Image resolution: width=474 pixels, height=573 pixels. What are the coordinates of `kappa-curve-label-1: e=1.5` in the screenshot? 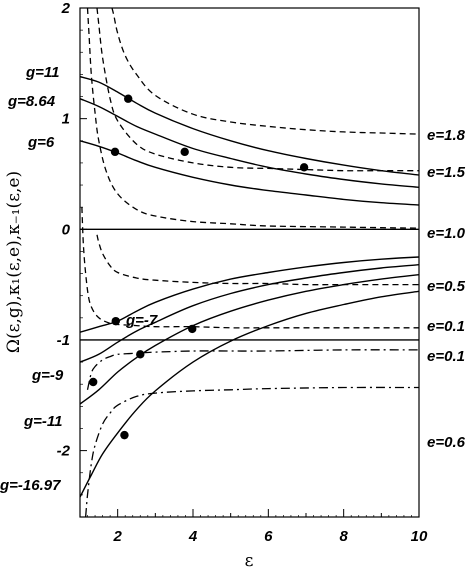 It's located at (446, 172).